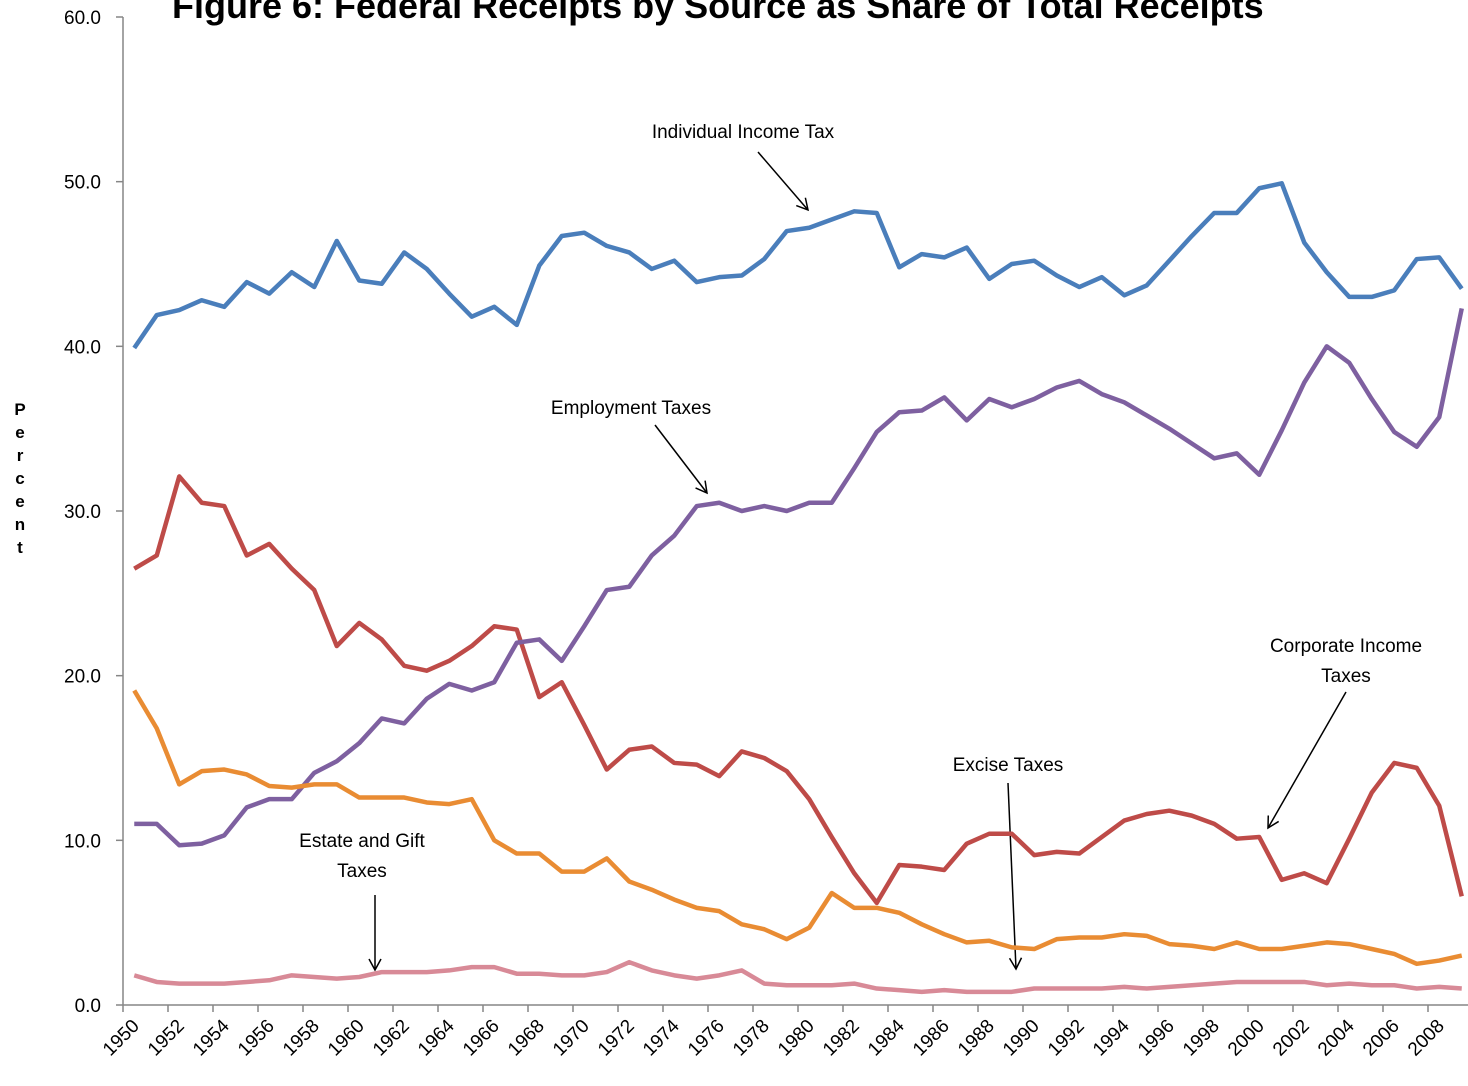  I want to click on x-tick-label: 1986, so click(931, 1038).